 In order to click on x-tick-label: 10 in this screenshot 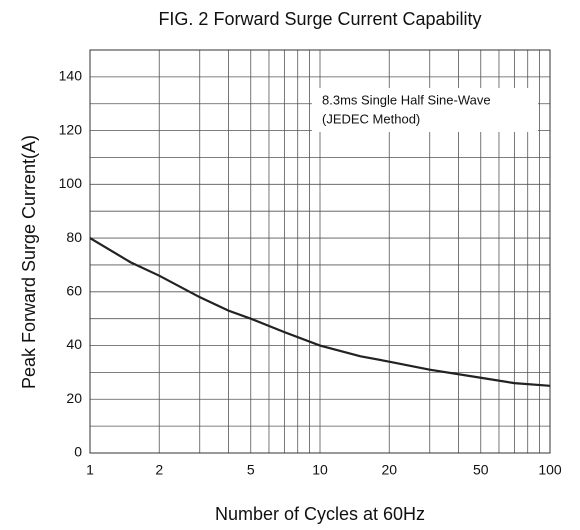, I will do `click(320, 470)`.